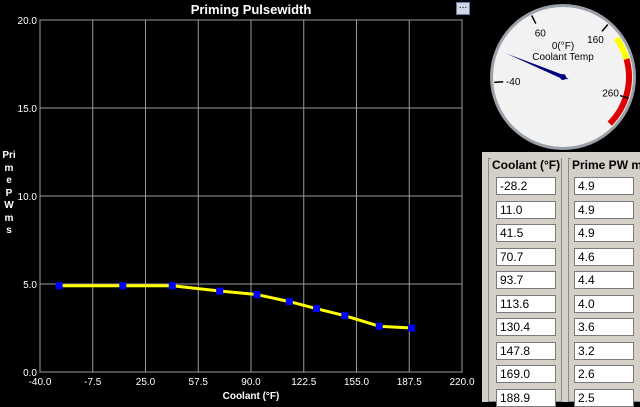 The width and height of the screenshot is (640, 407). Describe the element at coordinates (604, 350) in the screenshot. I see `prime-pw-cell: 3.2` at that location.